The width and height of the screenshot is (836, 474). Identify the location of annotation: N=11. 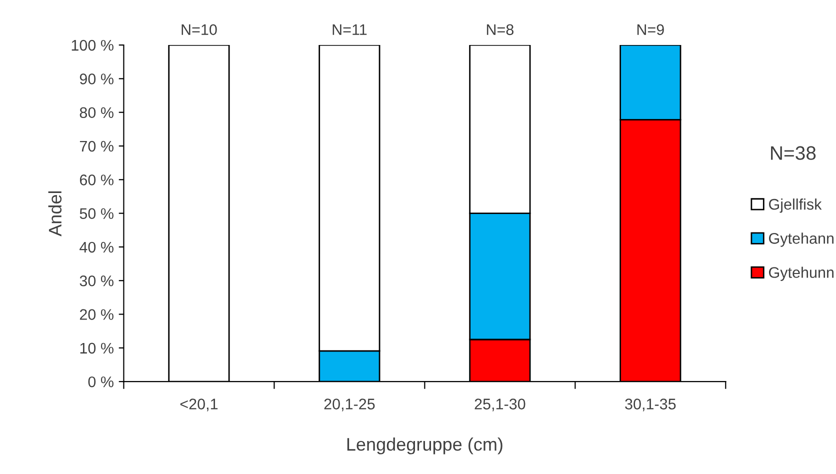
(349, 29).